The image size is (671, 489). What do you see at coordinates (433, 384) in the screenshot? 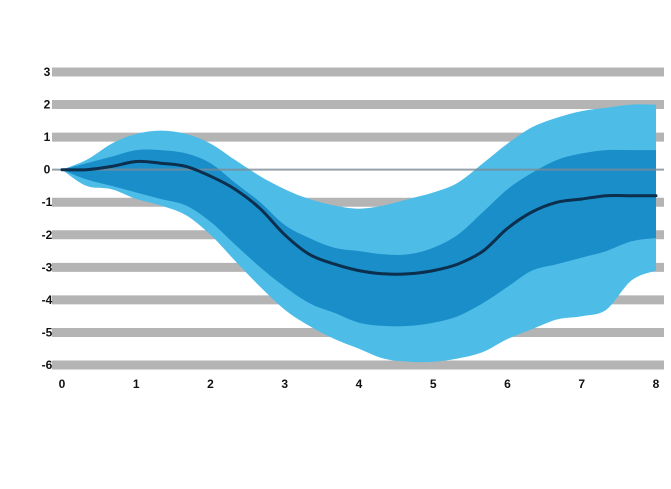
I see `x-tick-label: 5` at bounding box center [433, 384].